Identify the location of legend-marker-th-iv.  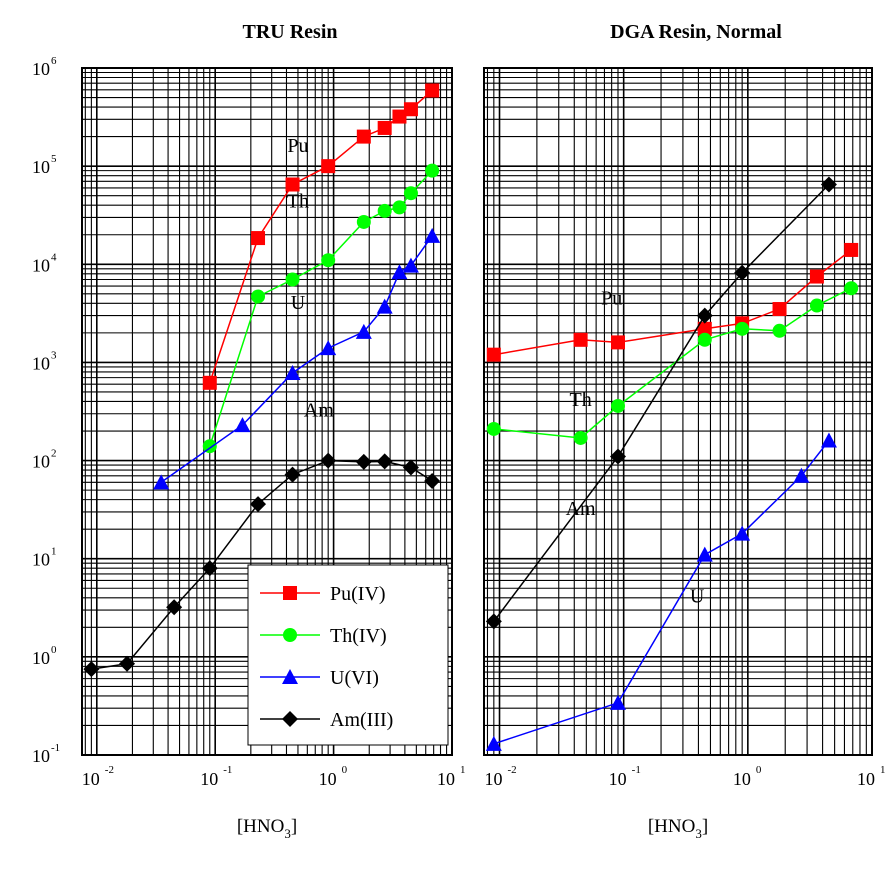
(290, 635).